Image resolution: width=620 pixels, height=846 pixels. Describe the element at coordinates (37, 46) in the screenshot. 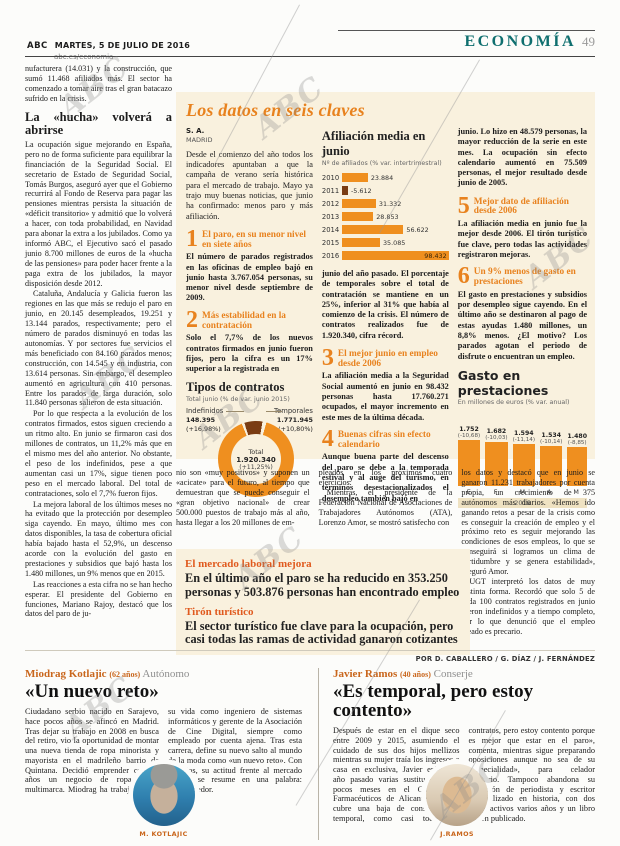

I see `brand-logo: ABC` at that location.